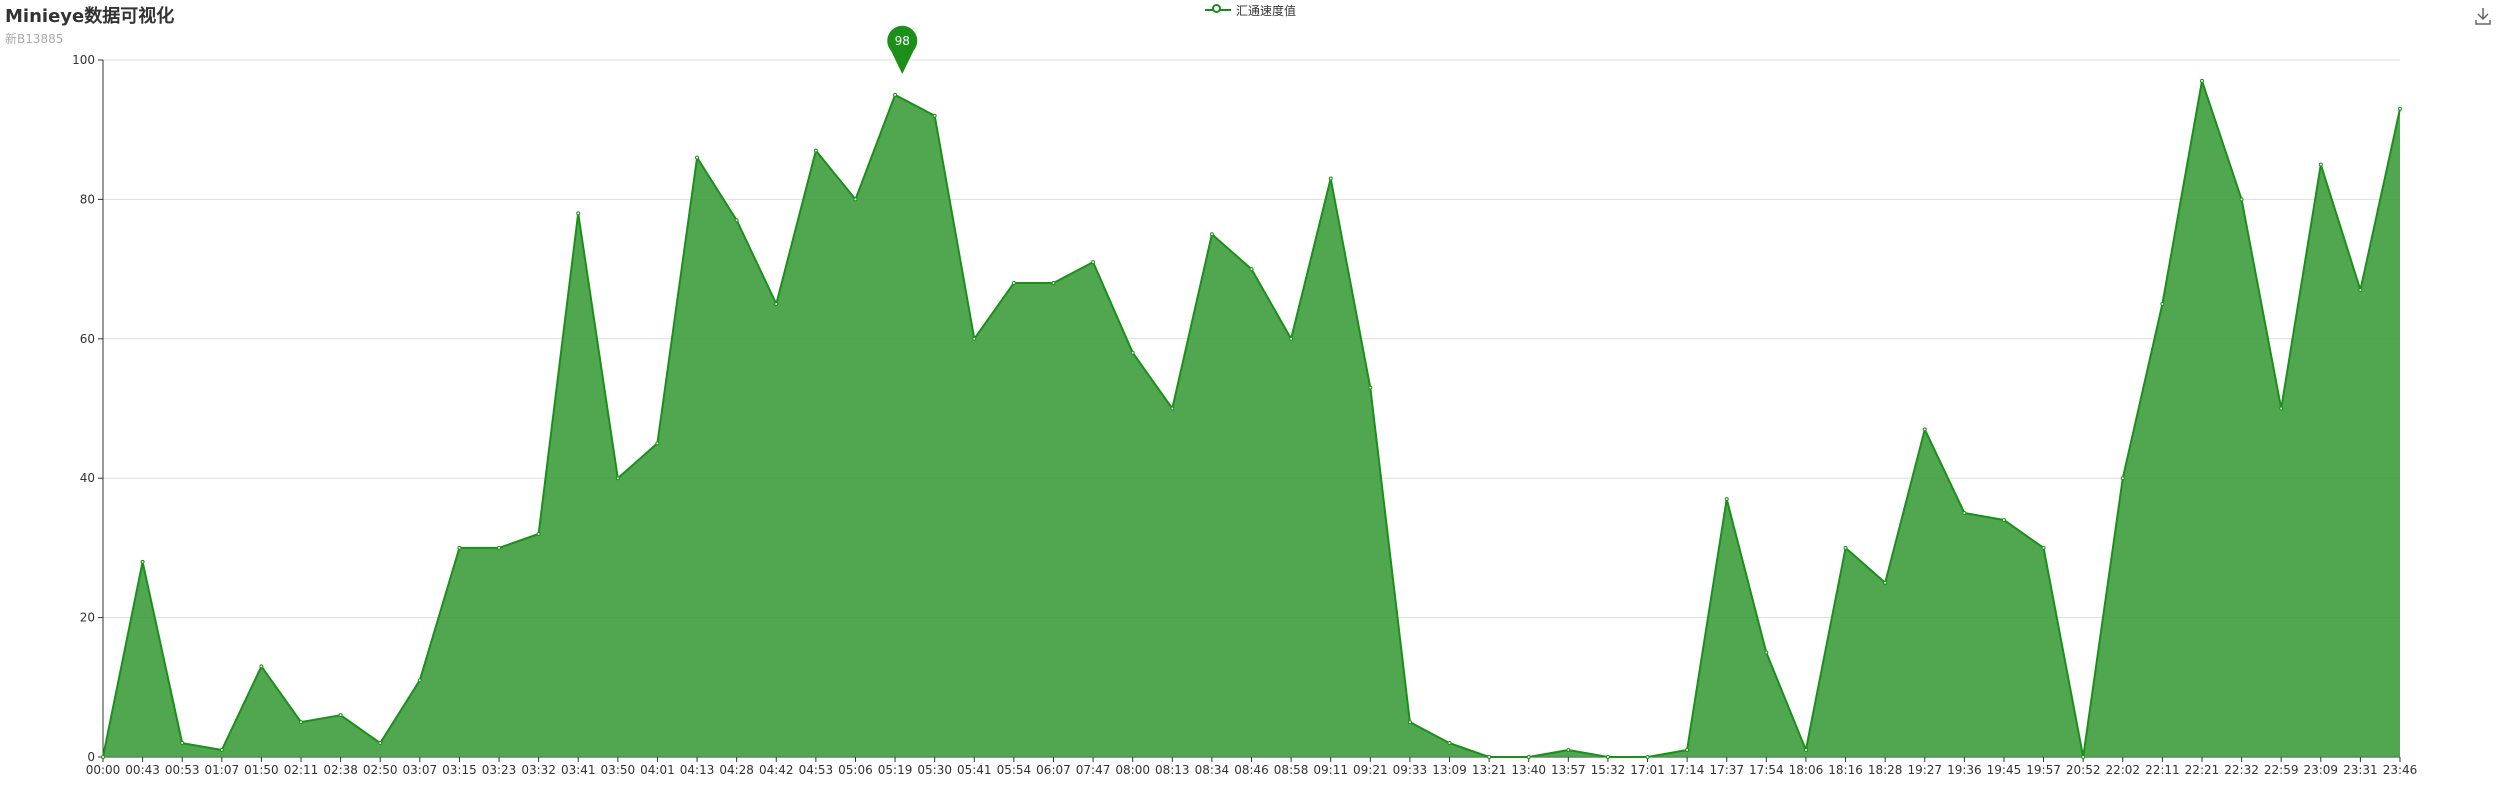 The height and width of the screenshot is (800, 2500). I want to click on x-tick-label: 03:07, so click(420, 770).